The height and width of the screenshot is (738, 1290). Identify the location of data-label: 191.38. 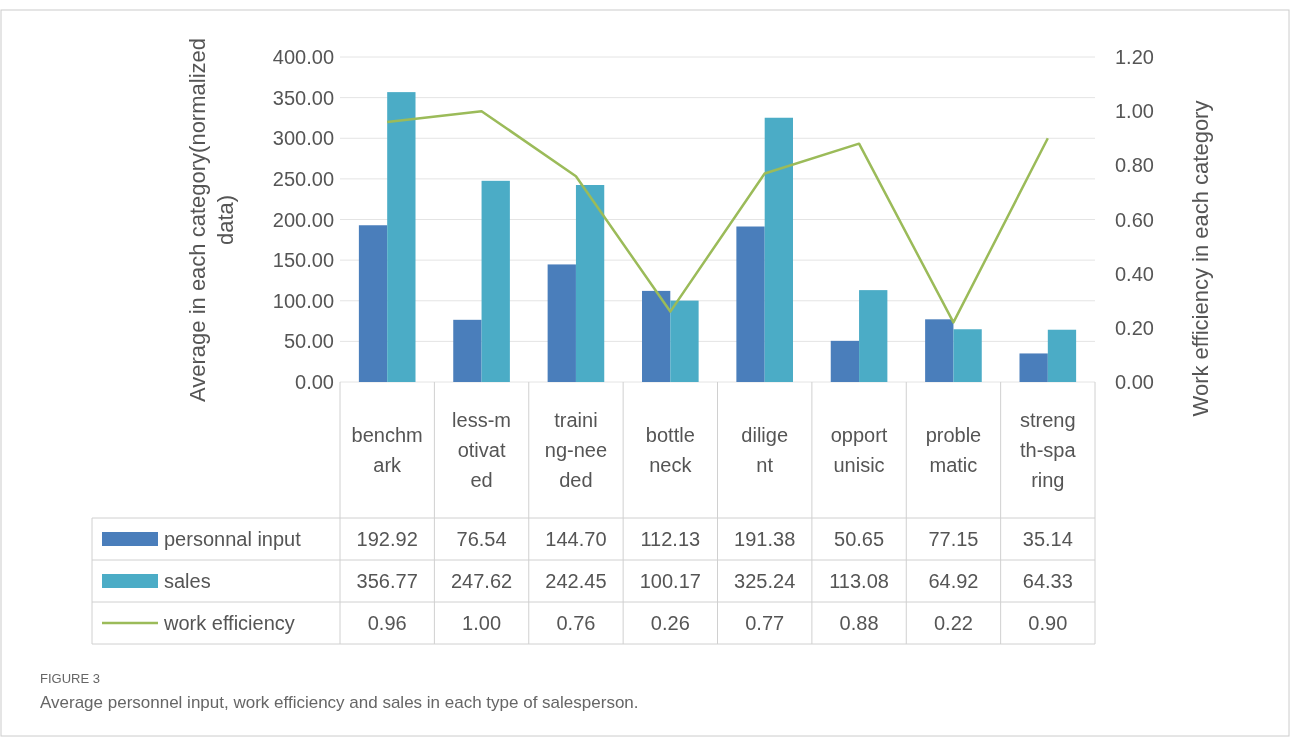
(765, 539).